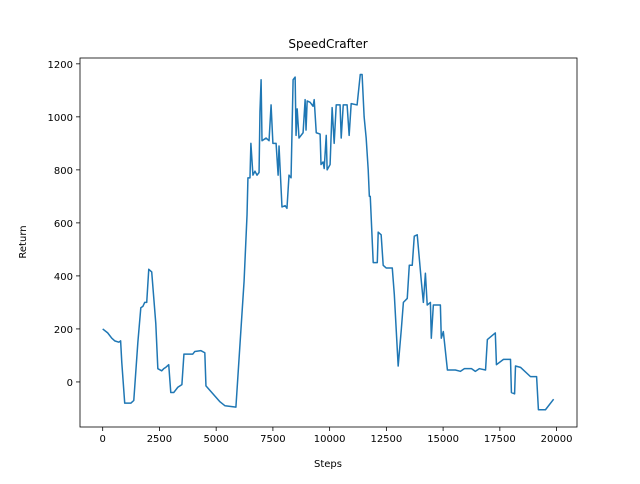 The height and width of the screenshot is (484, 640). I want to click on y-tick-label: 400, so click(63, 277).